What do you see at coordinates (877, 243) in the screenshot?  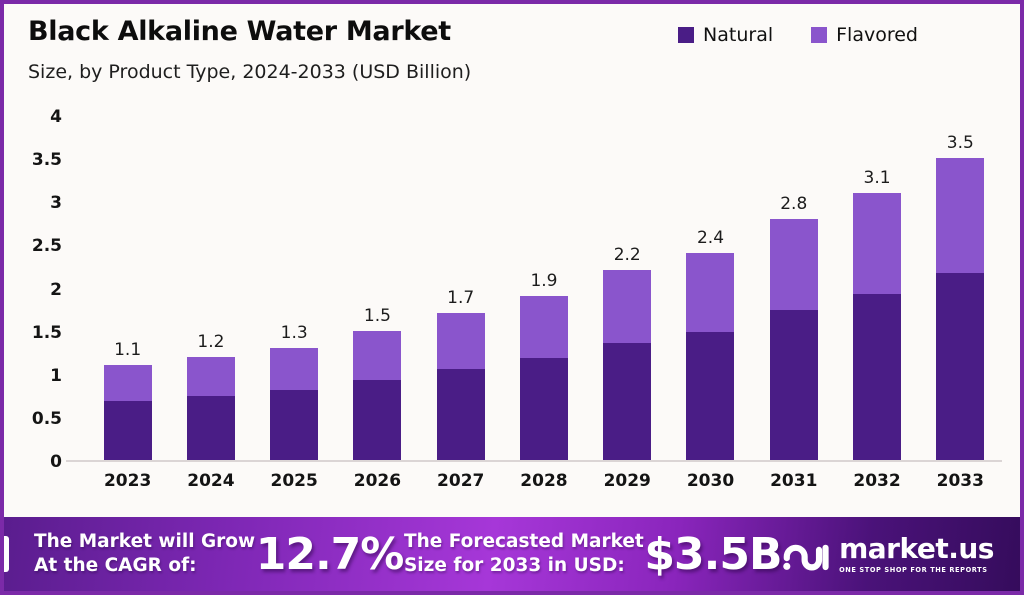 I see `bar-segment-flavored-2032` at bounding box center [877, 243].